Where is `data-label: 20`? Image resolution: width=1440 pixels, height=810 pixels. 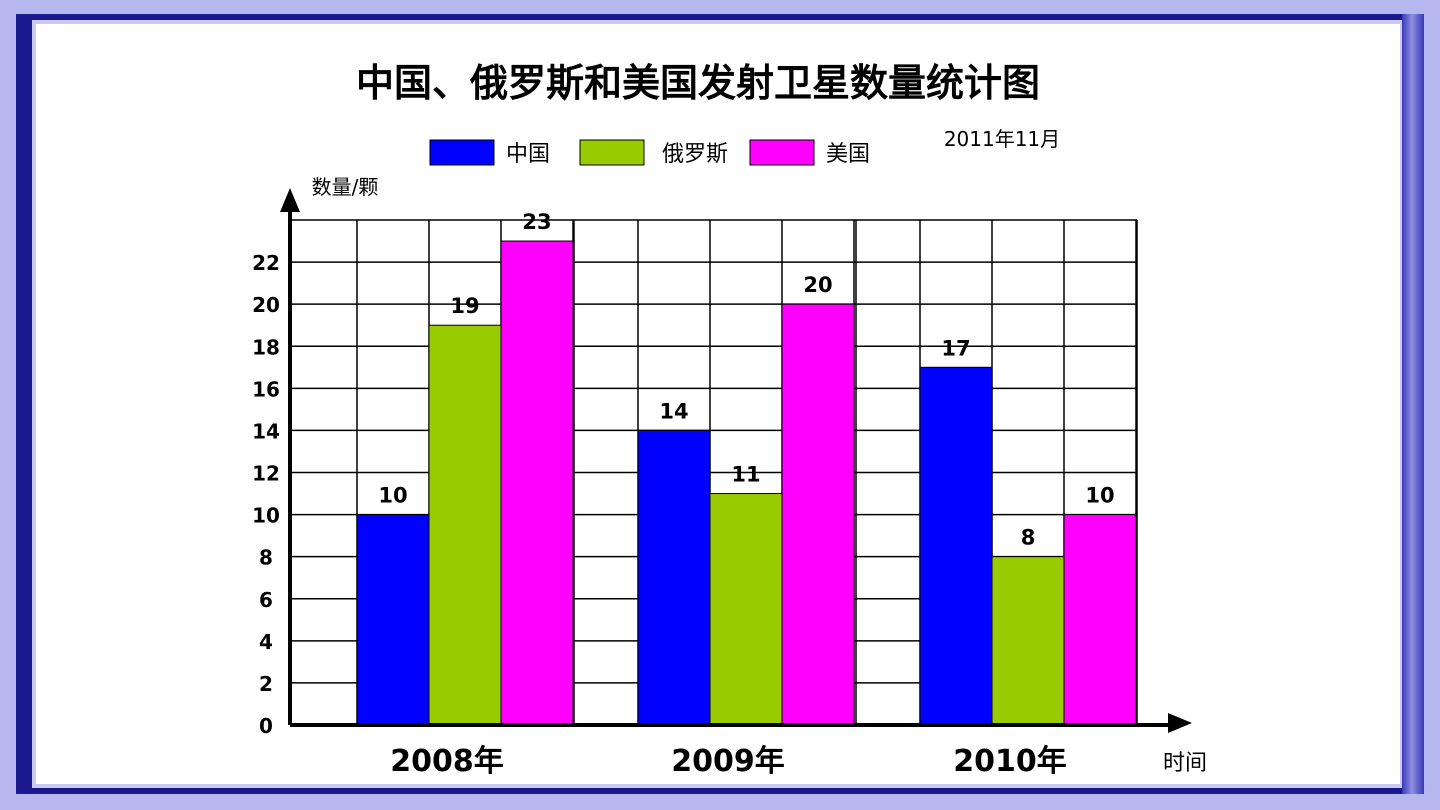
data-label: 20 is located at coordinates (817, 285).